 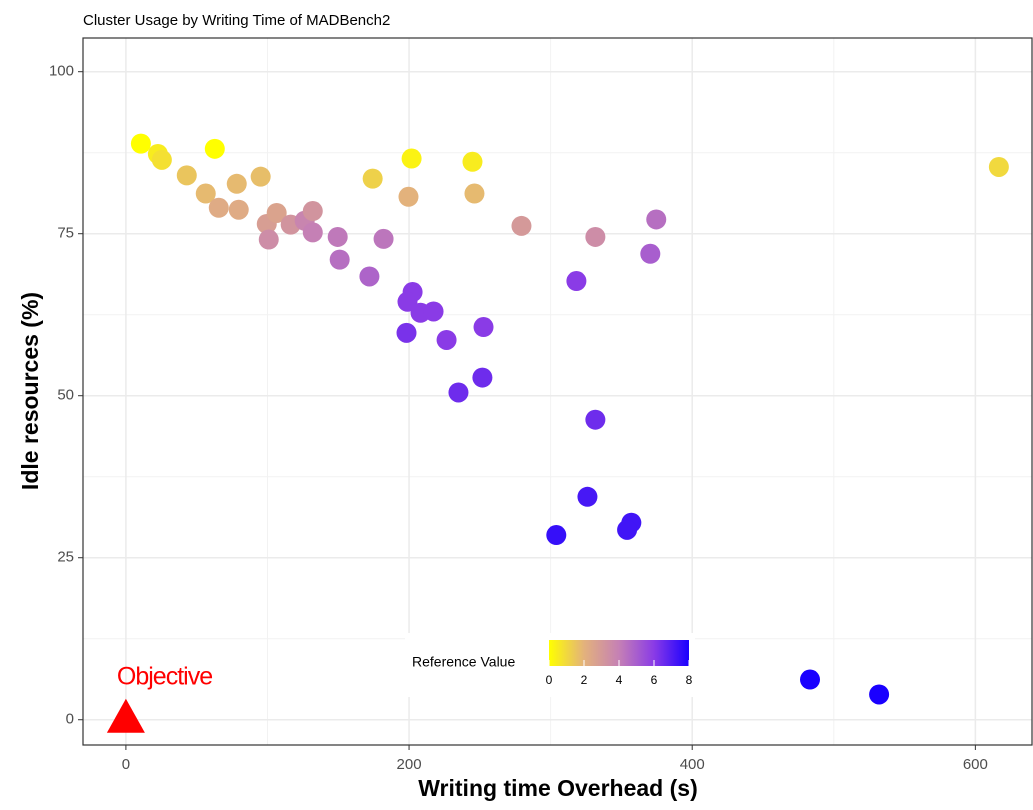 I want to click on colorbar-tick-label: 0, so click(x=549, y=680).